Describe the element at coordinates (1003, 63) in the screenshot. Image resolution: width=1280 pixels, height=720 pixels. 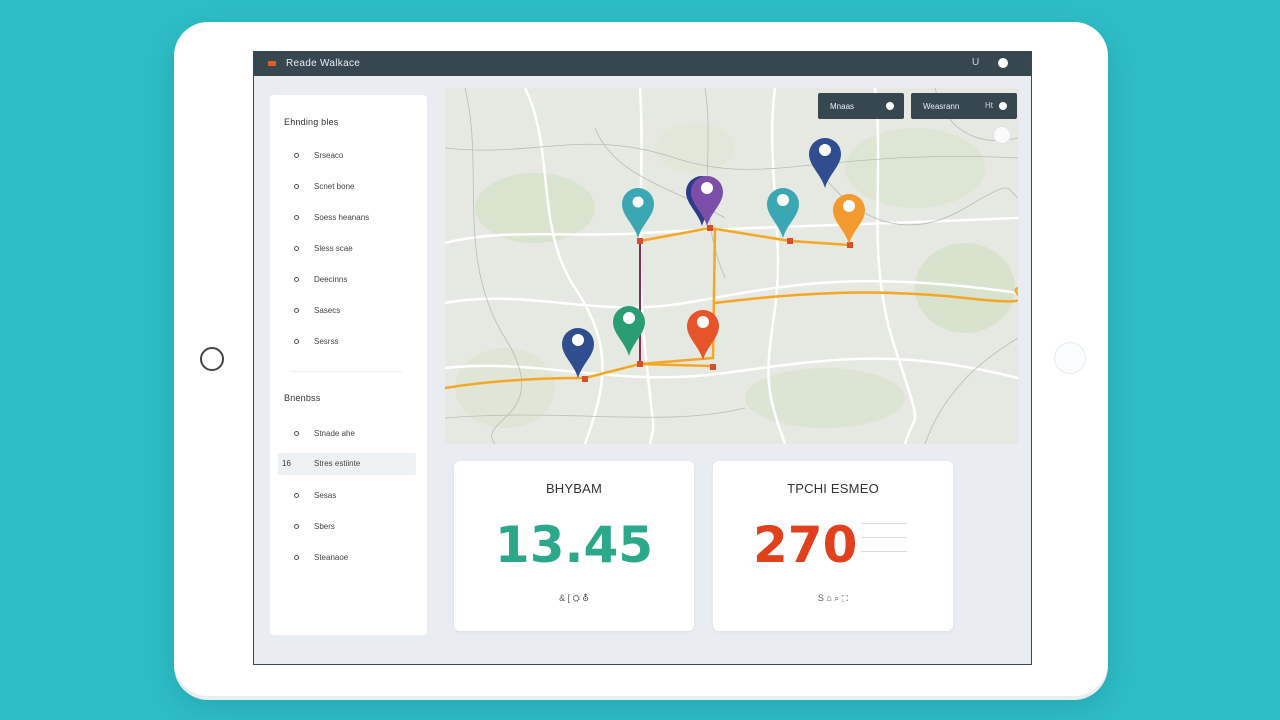
I see `titlebar-dot-button` at that location.